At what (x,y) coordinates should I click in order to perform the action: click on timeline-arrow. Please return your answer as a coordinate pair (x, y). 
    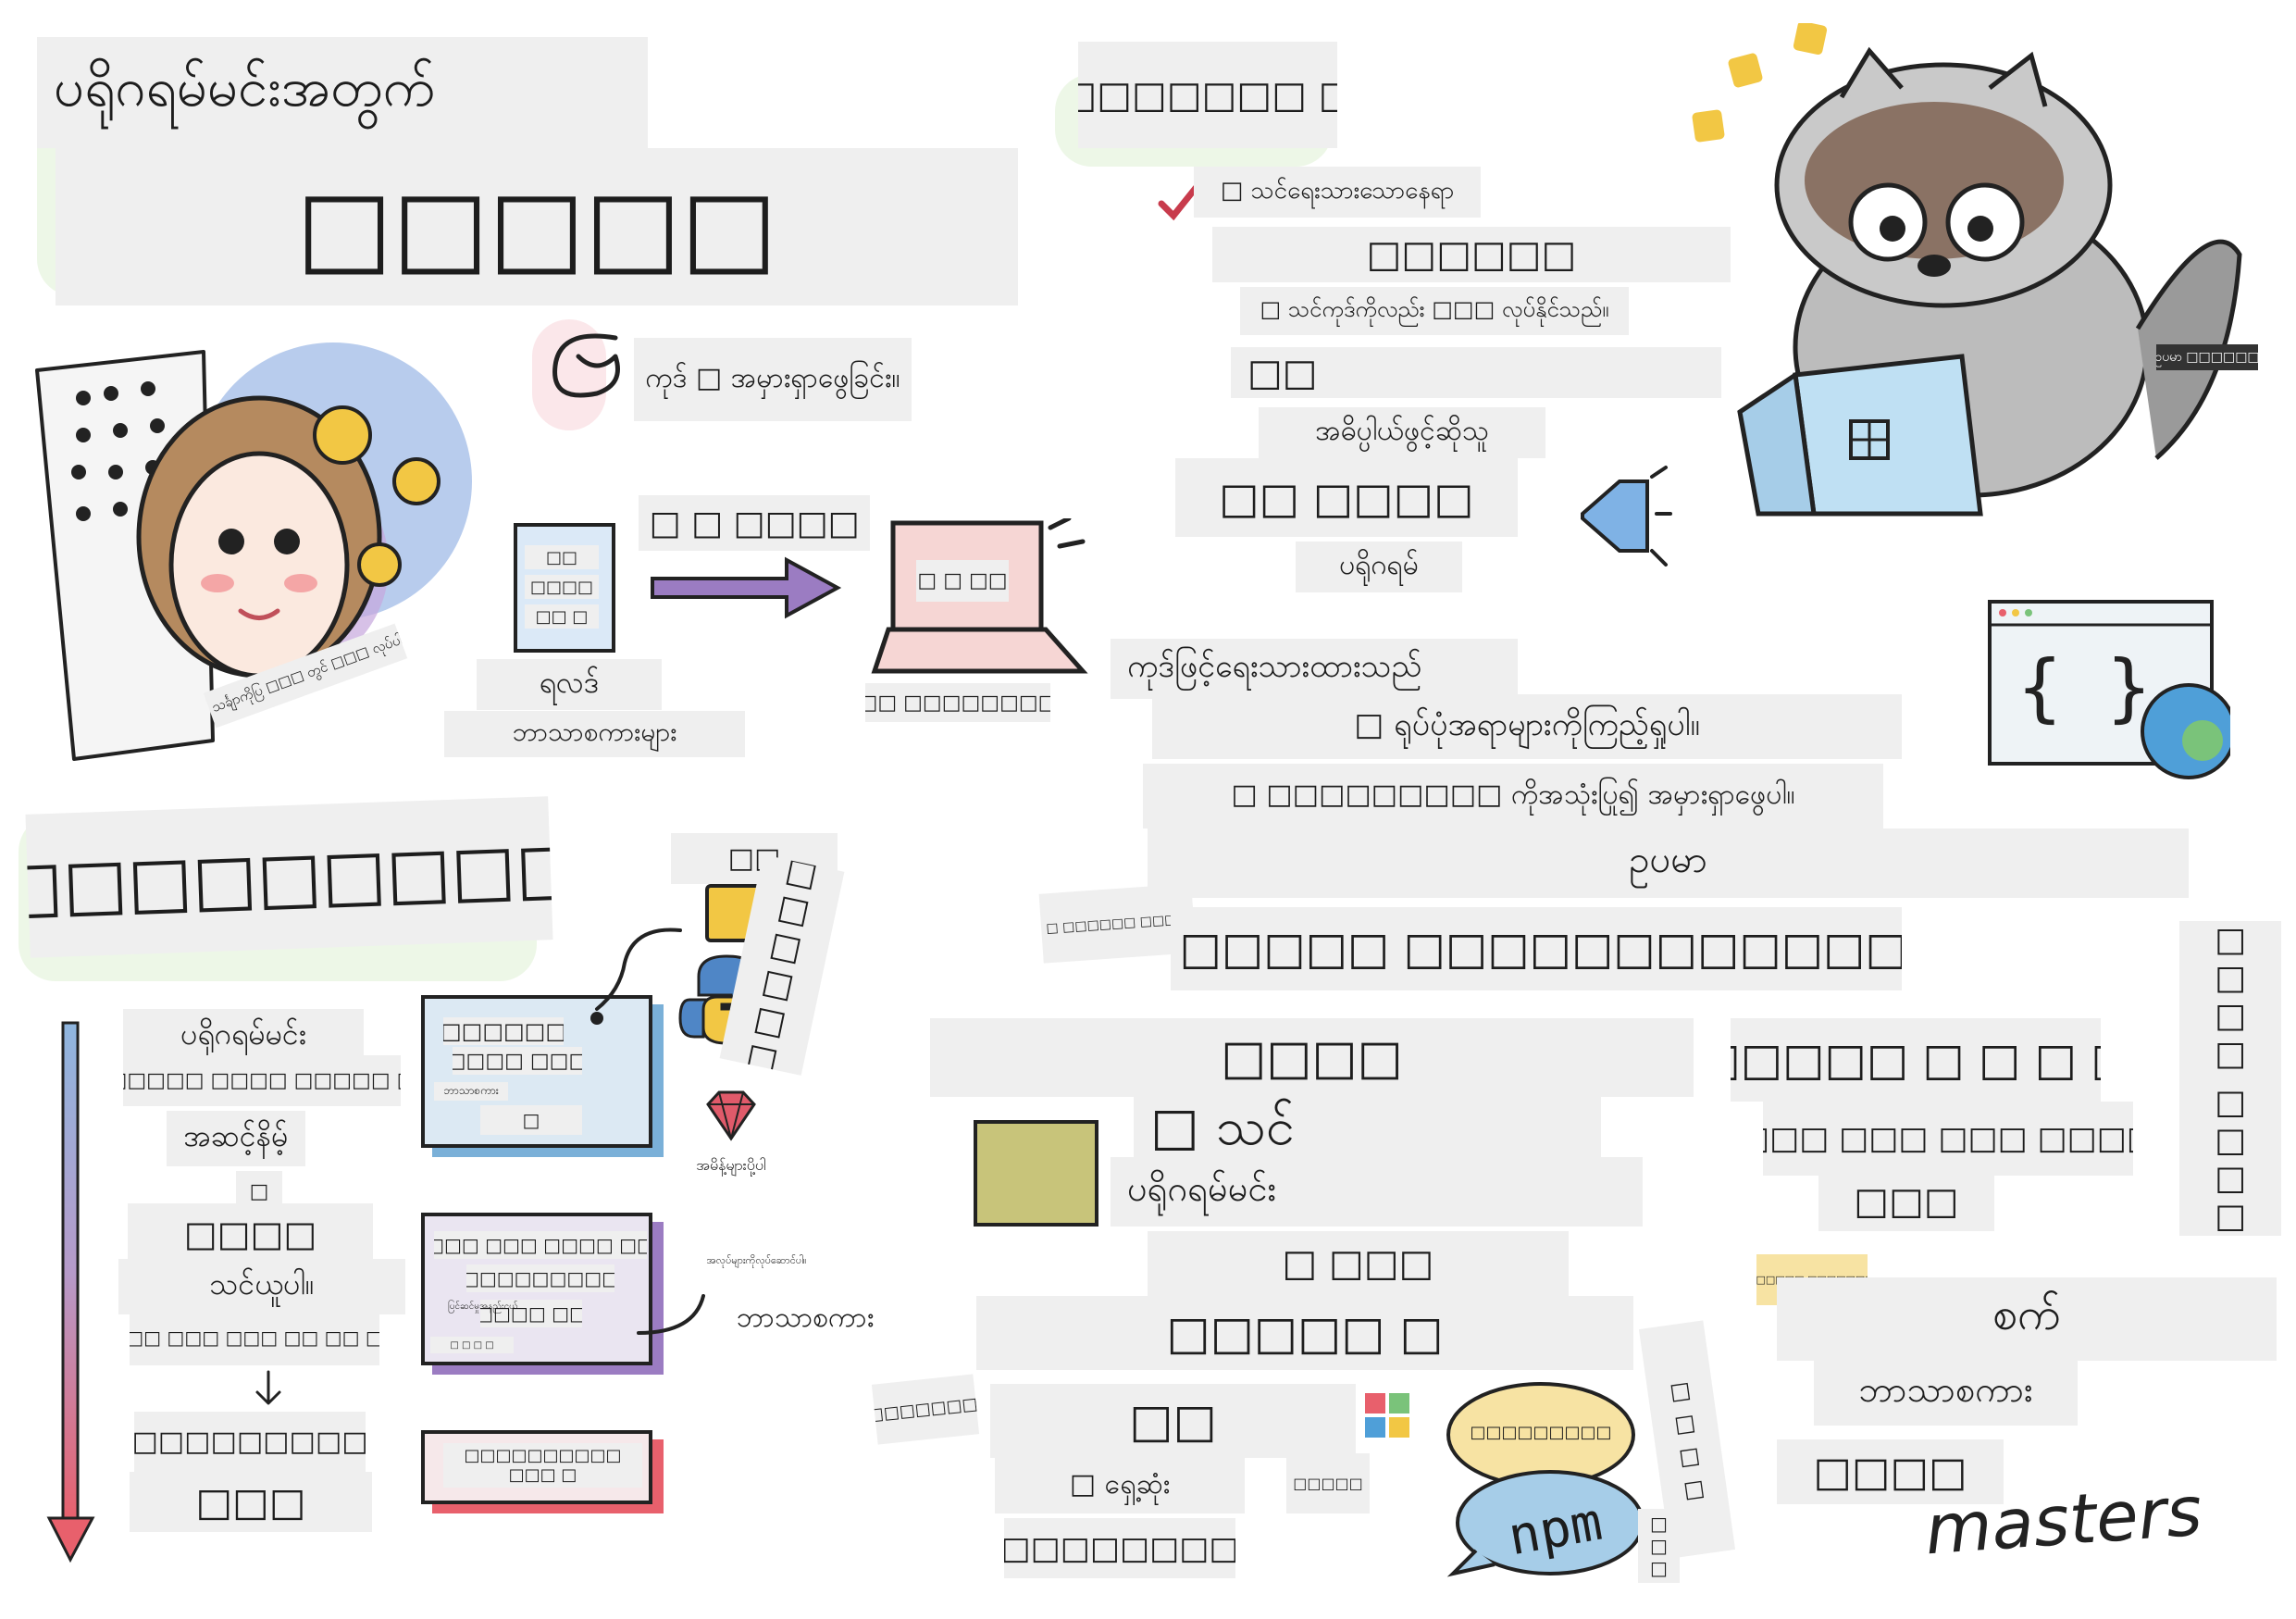
    Looking at the image, I should click on (70, 1292).